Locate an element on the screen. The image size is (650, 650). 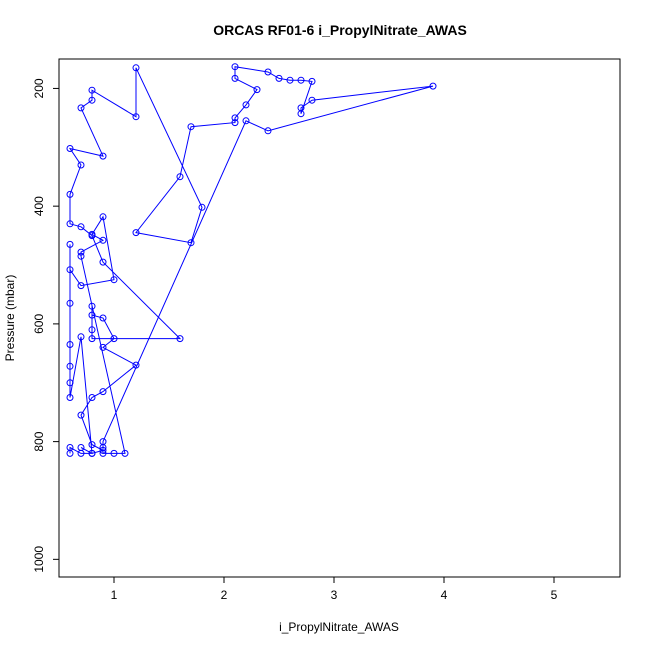
x-tick-label: 1 is located at coordinates (114, 595).